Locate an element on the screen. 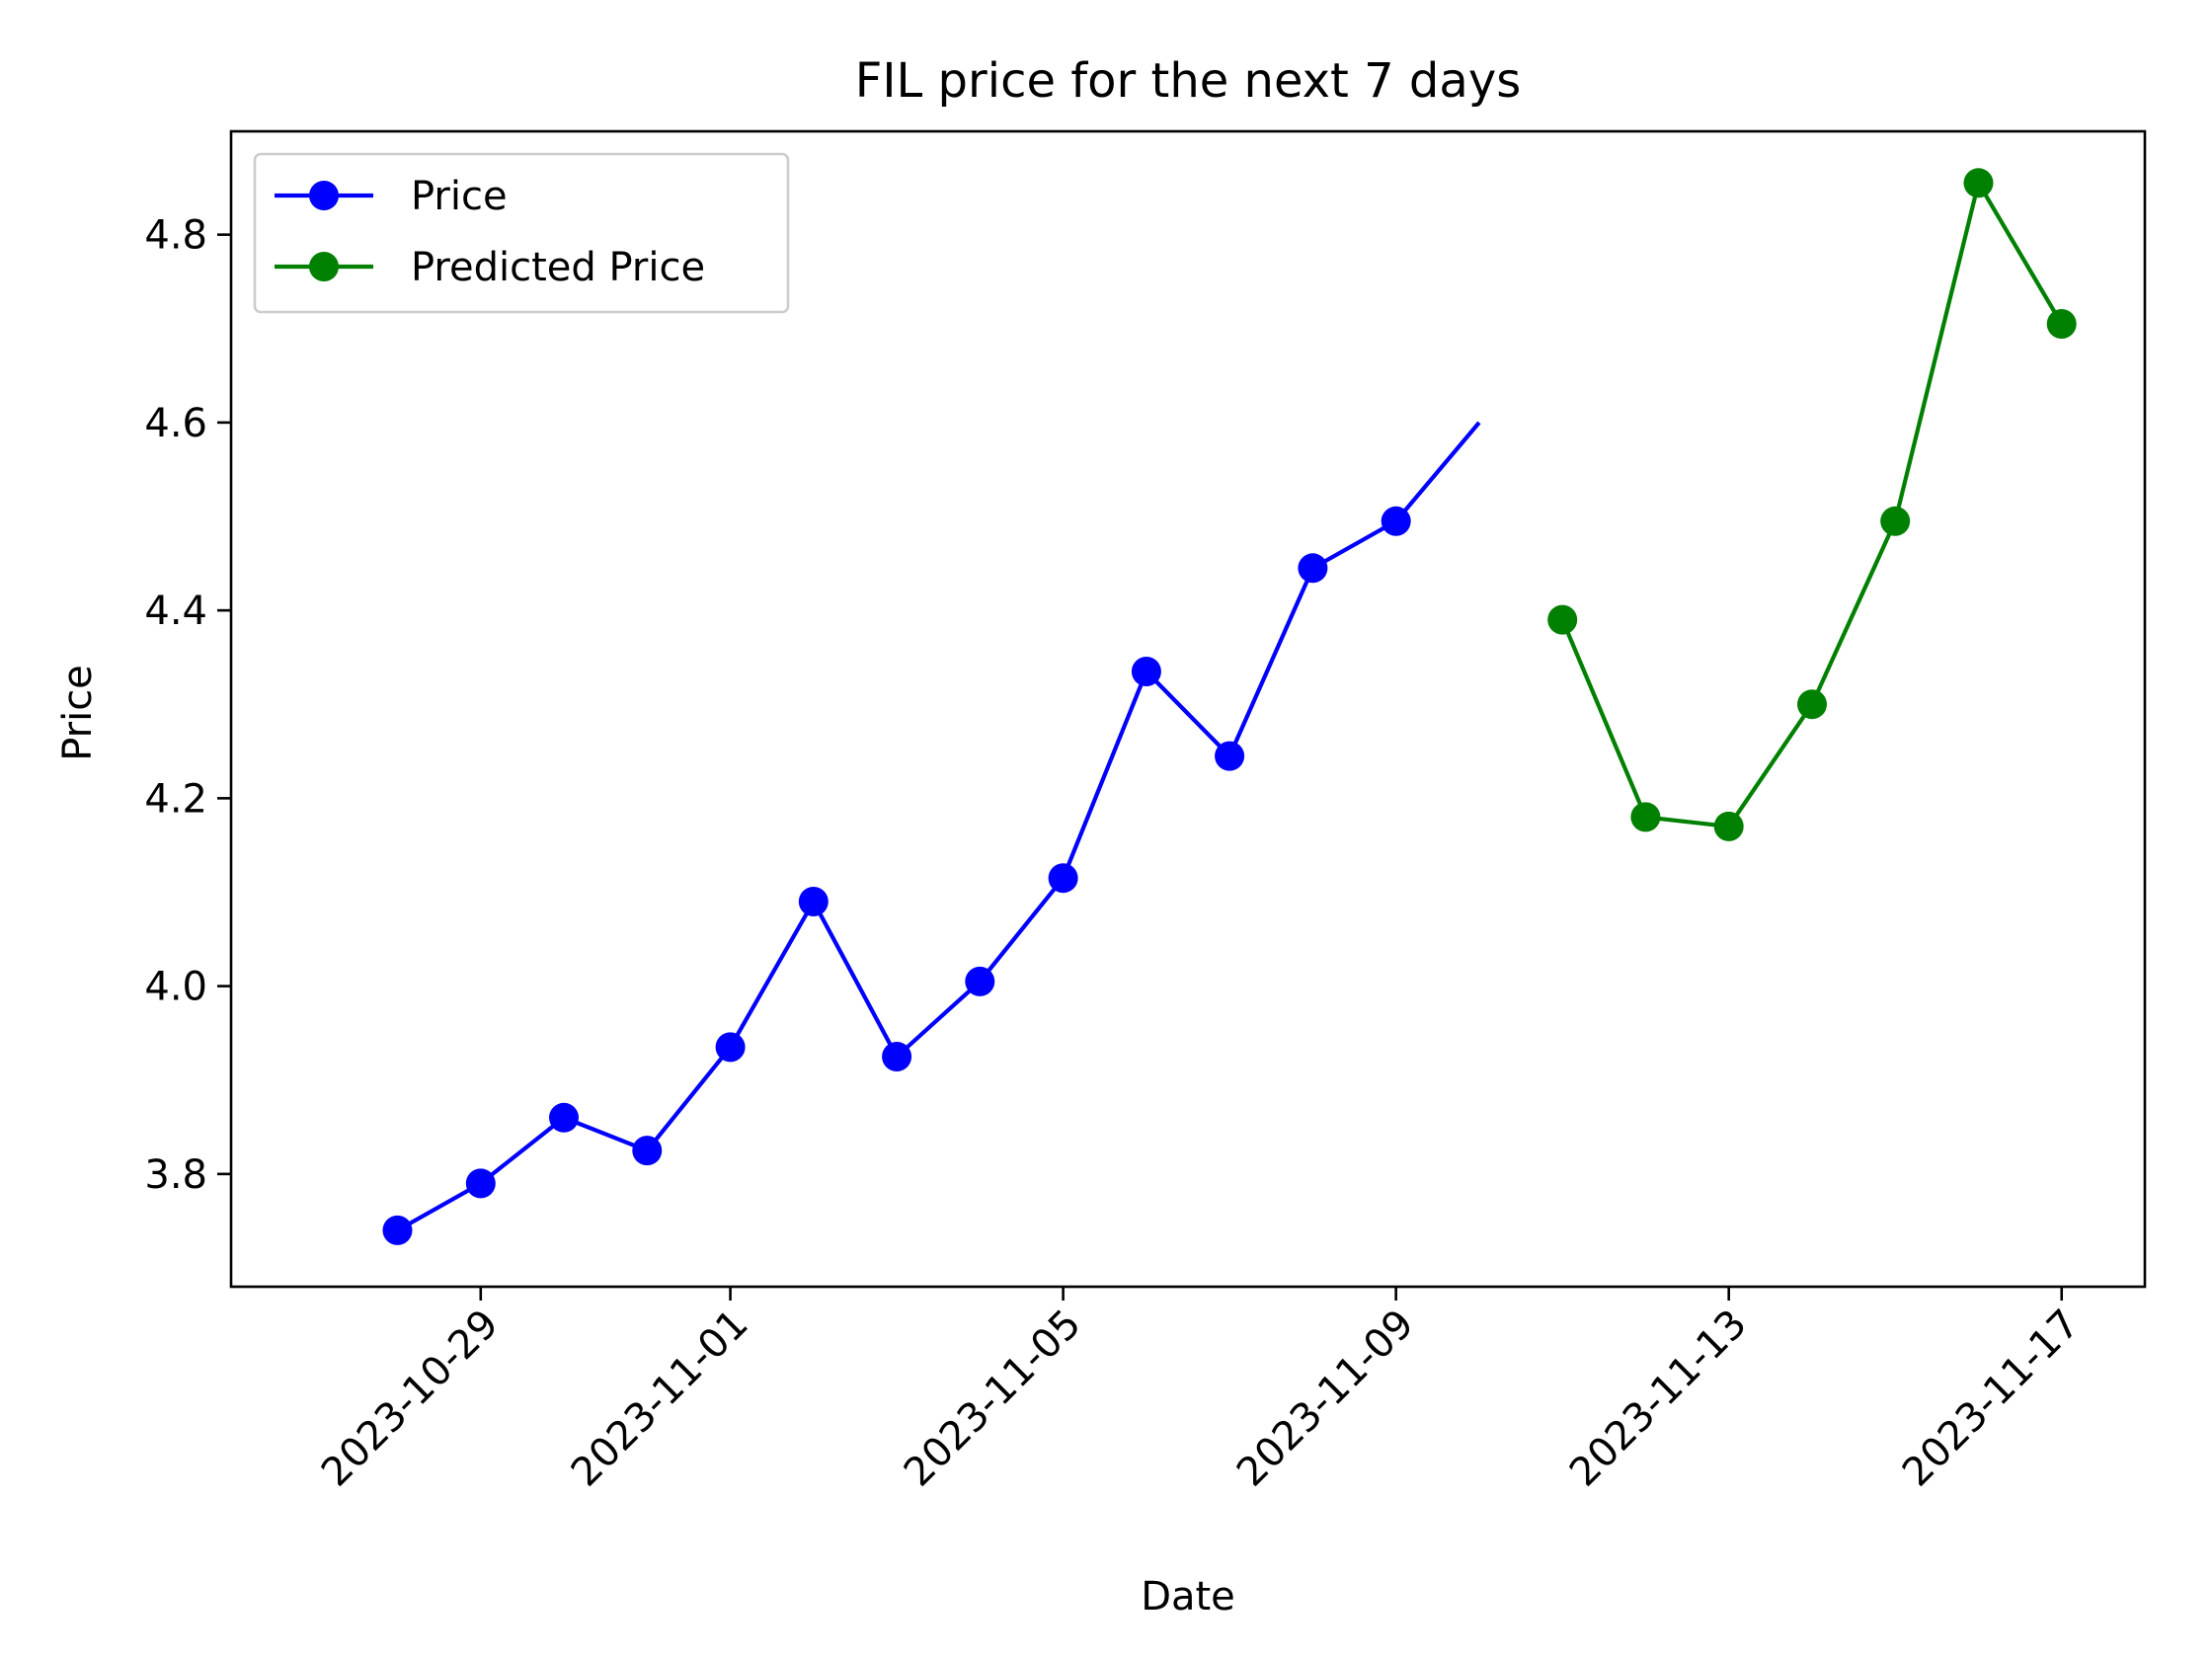 This screenshot has height=1659, width=2212. y-tick-label-3: 4.4 is located at coordinates (176, 611).